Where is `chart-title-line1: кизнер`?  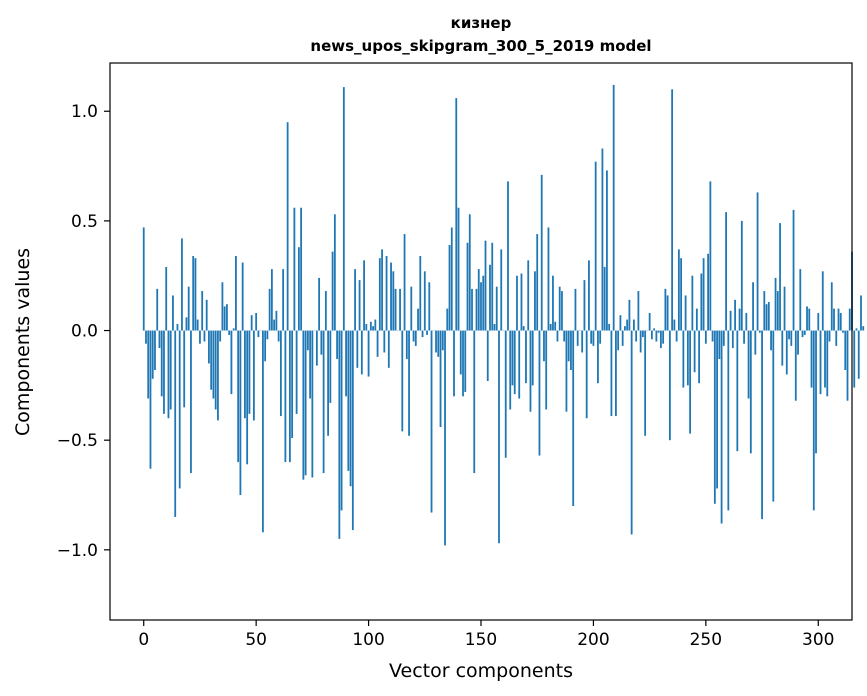 chart-title-line1: кизнер is located at coordinates (481, 23).